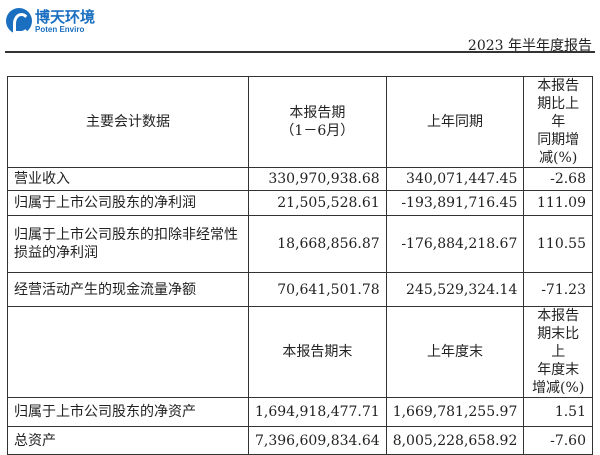 This screenshot has width=600, height=455. Describe the element at coordinates (60, 29) in the screenshot. I see `logo-en: Poten Enviro` at that location.